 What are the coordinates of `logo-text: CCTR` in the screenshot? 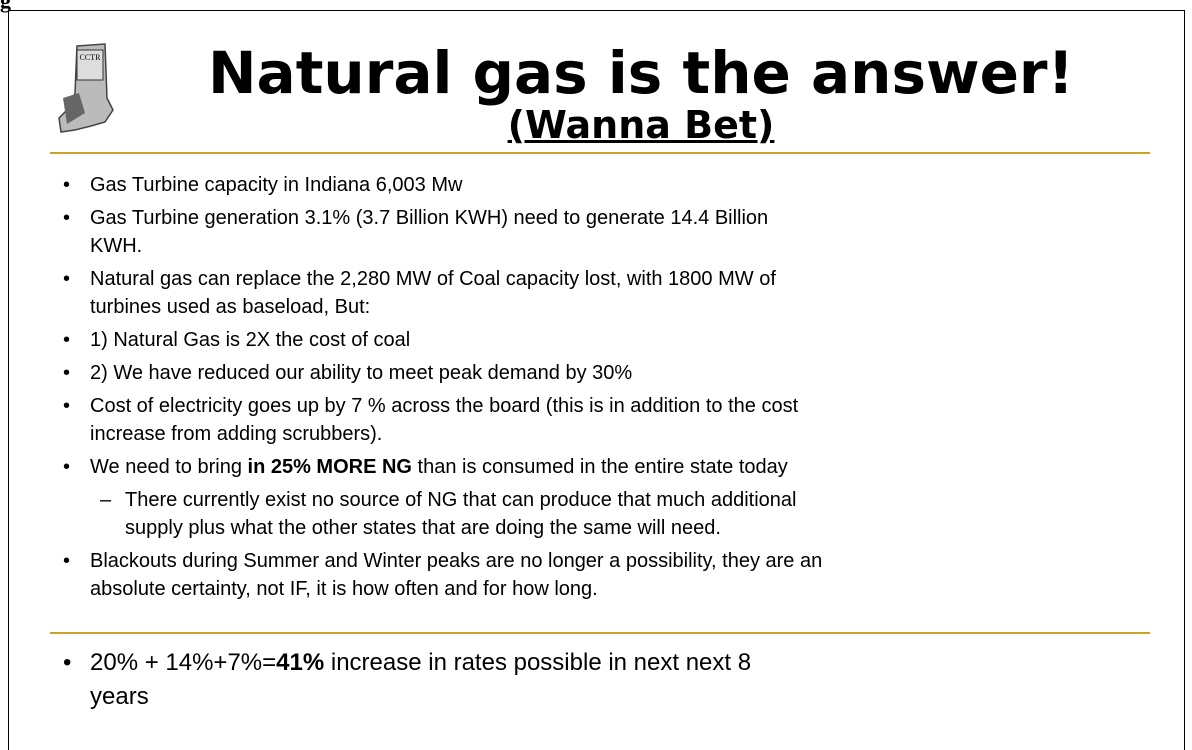 It's located at (91, 57).